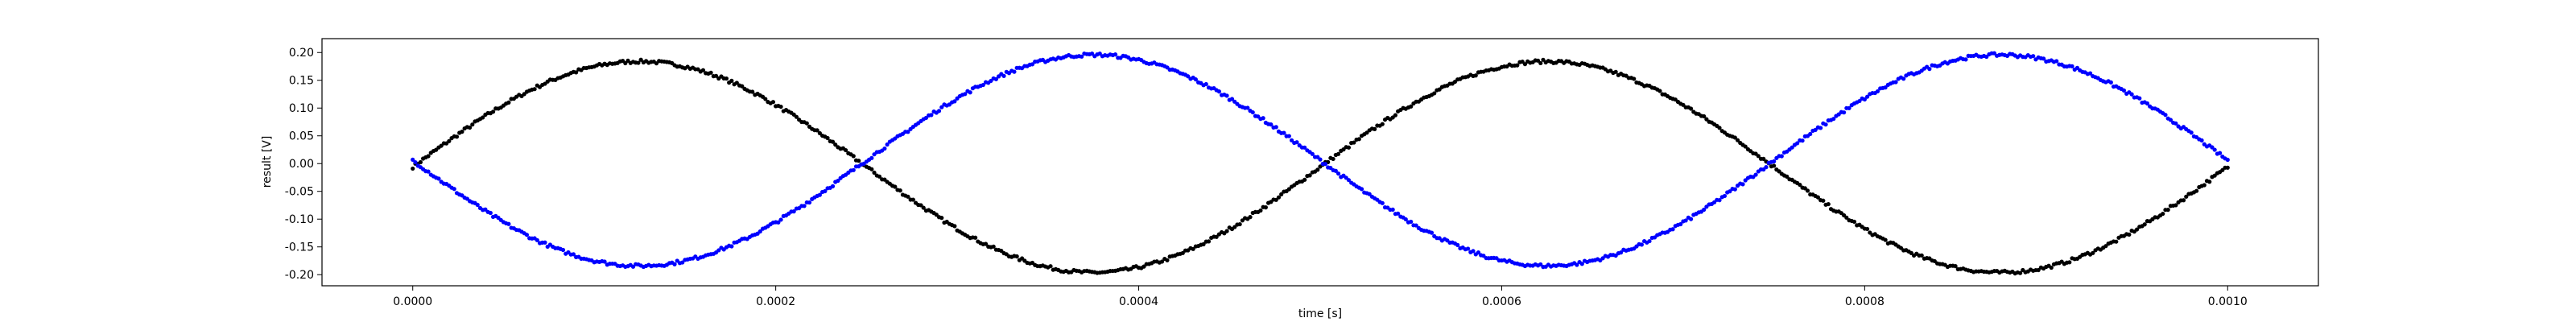  What do you see at coordinates (412, 301) in the screenshot?
I see `x-tick-label: 0.0000` at bounding box center [412, 301].